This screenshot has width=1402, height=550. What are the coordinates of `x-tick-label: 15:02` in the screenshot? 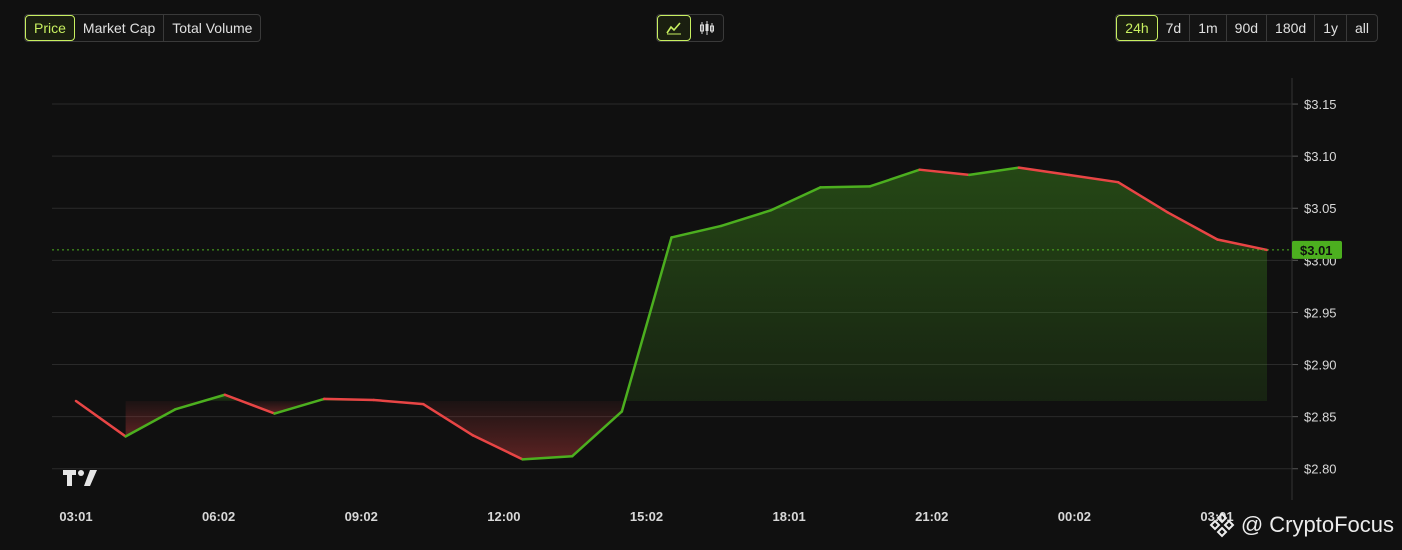 It's located at (646, 516).